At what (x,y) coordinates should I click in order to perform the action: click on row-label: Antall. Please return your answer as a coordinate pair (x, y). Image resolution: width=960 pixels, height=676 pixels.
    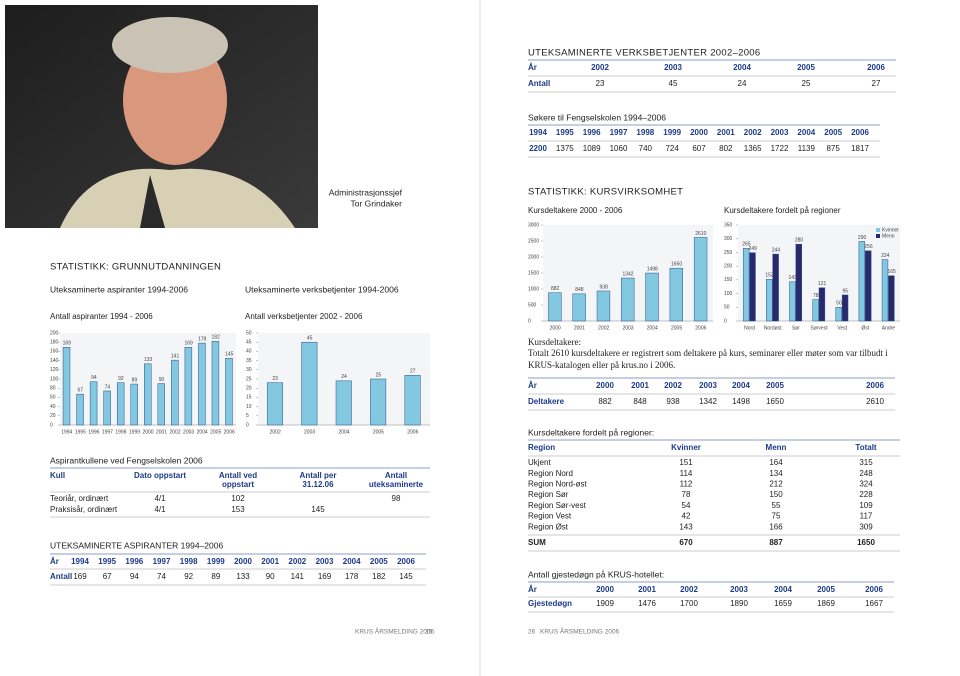
    Looking at the image, I should click on (539, 83).